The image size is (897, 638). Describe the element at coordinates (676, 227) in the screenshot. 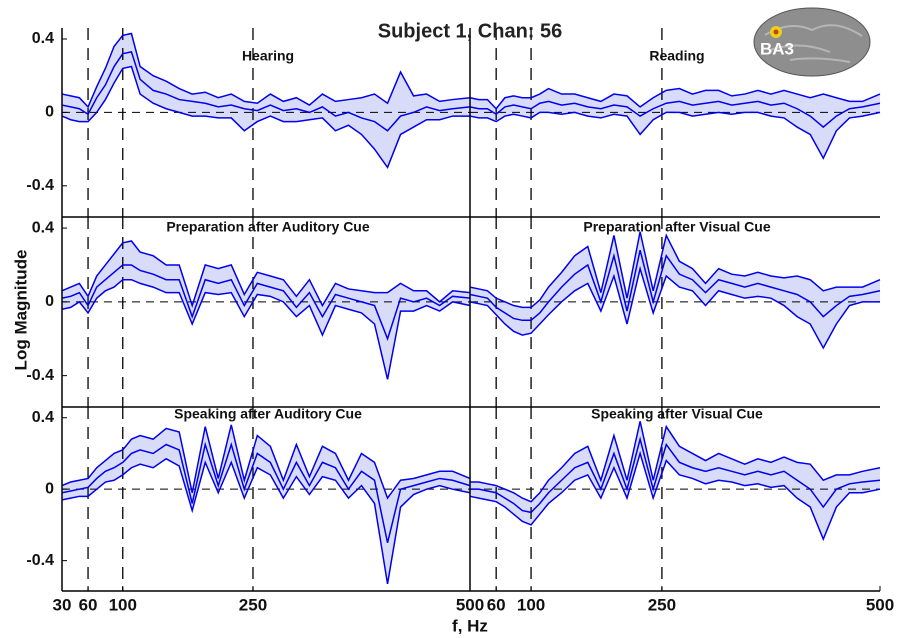

I see `panel-title: Preparation after Visual Cue` at that location.